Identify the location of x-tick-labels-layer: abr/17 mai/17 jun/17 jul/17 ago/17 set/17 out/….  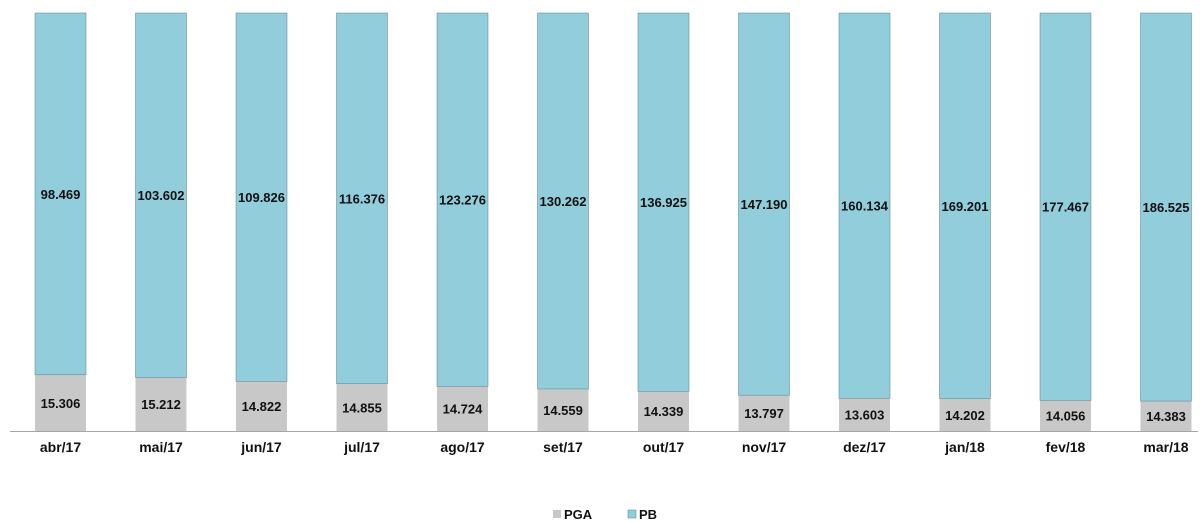
(614, 447).